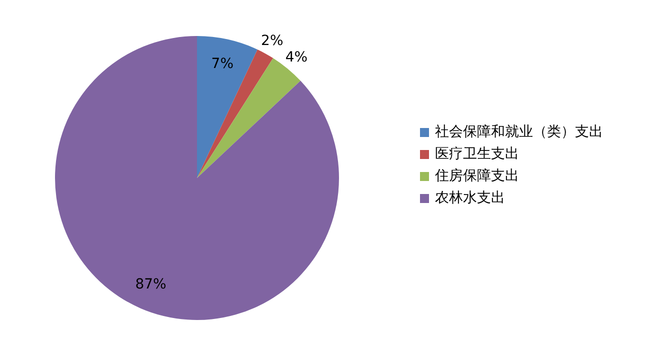 The width and height of the screenshot is (647, 353). I want to click on legend-label: 农林水支出, so click(470, 198).